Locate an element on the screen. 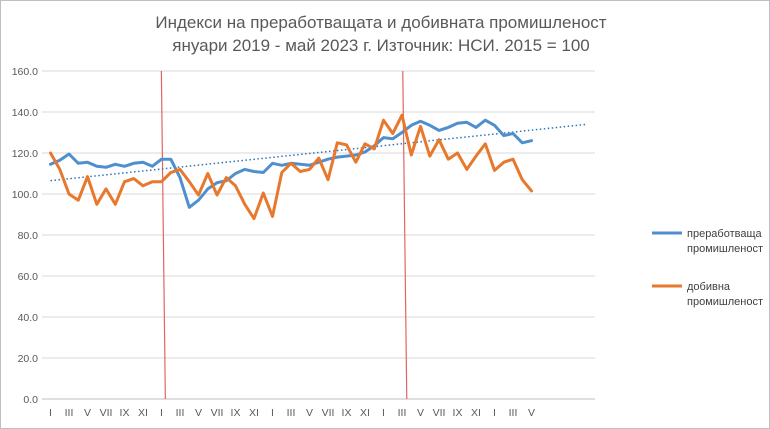 The height and width of the screenshot is (429, 770). y-tick-label: 60.0 is located at coordinates (28, 277).